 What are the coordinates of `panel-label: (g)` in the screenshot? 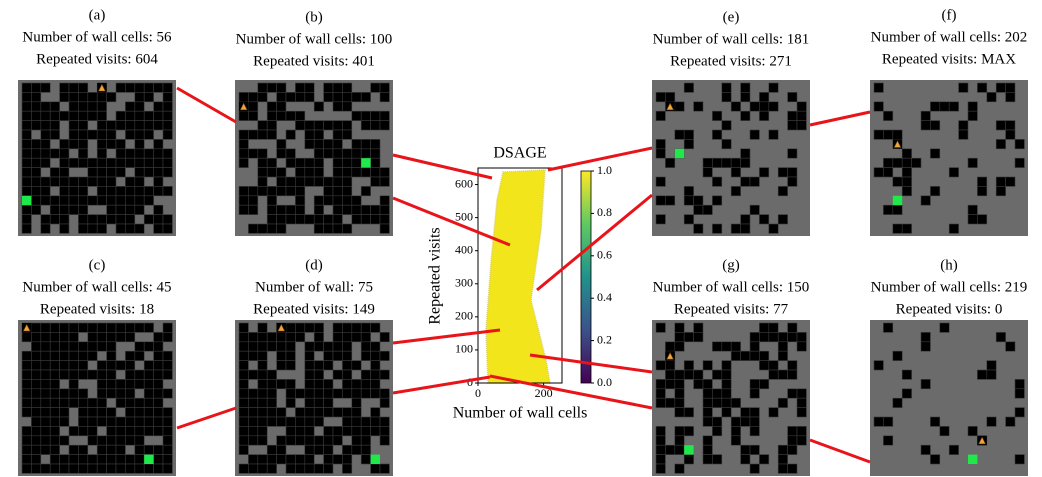 It's located at (731, 265).